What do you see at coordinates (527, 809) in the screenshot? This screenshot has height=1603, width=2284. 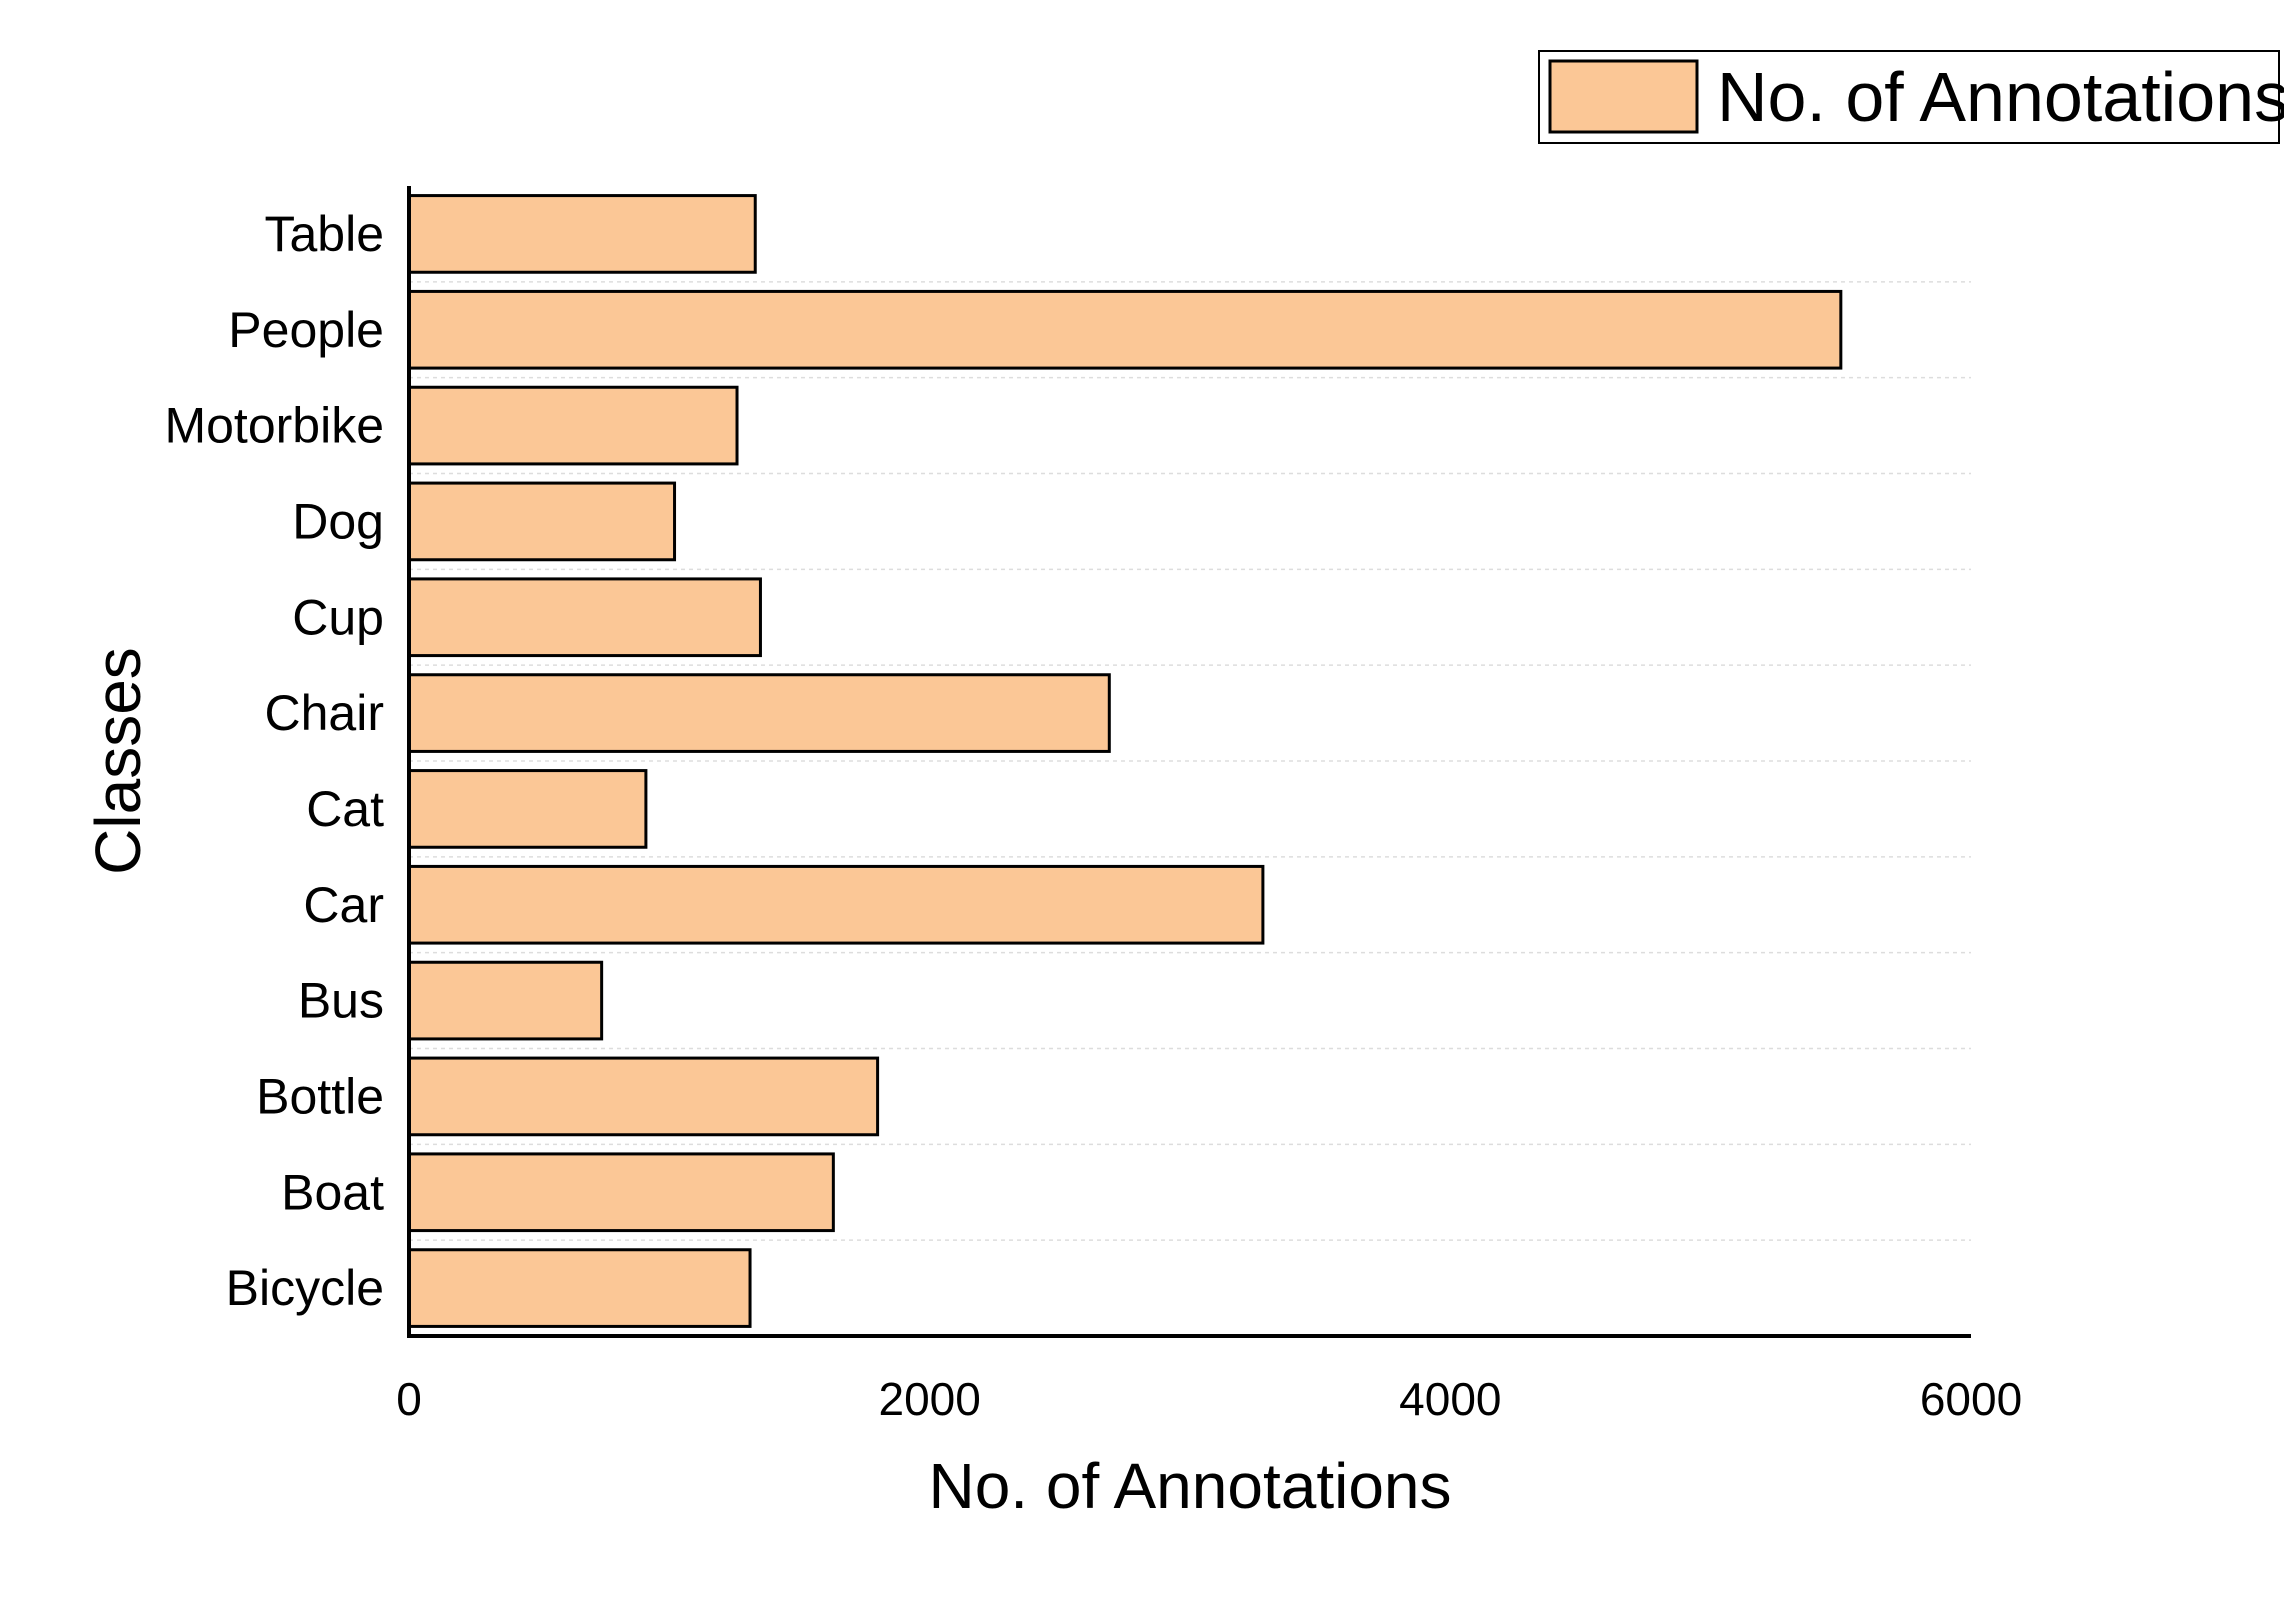 I see `bar-cat` at bounding box center [527, 809].